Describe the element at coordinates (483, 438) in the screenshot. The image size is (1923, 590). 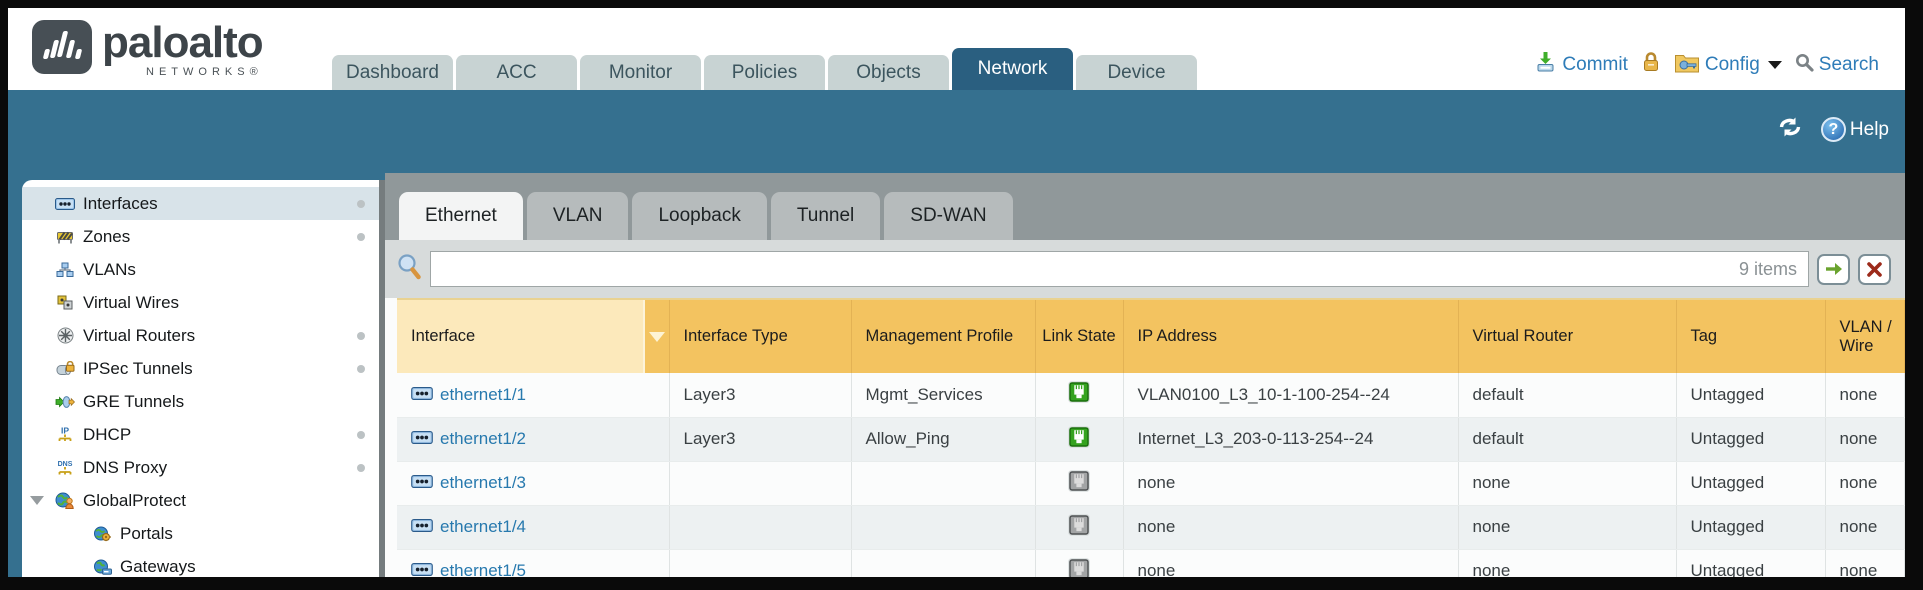
I see `interface-link: ethernet1/2` at that location.